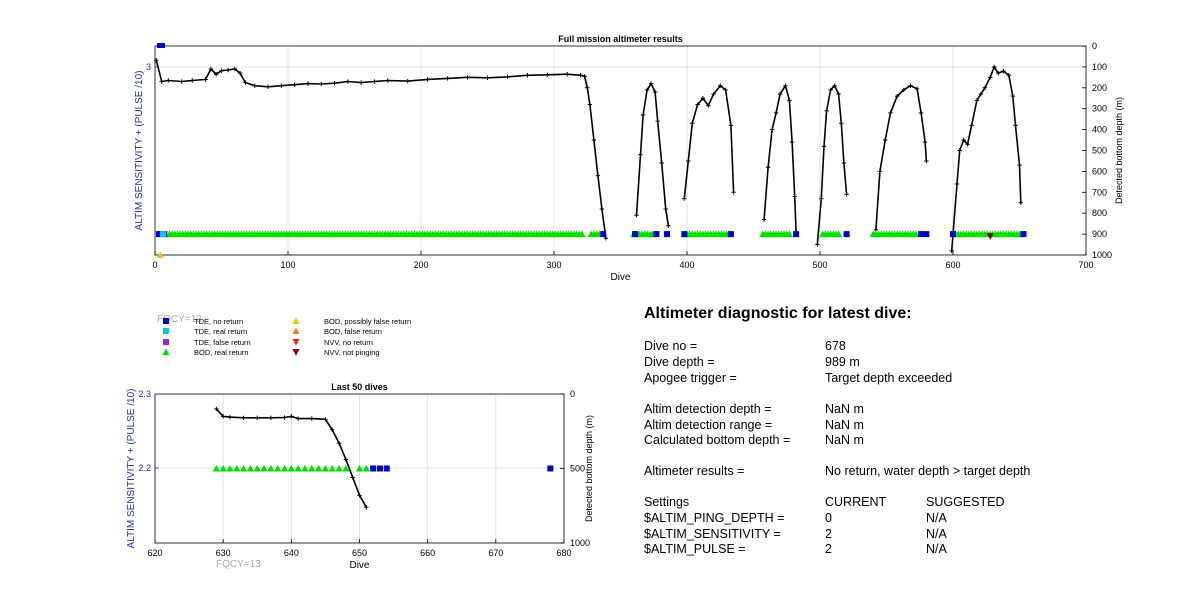 The height and width of the screenshot is (611, 1200). What do you see at coordinates (828, 518) in the screenshot?
I see `setting-current: 0` at bounding box center [828, 518].